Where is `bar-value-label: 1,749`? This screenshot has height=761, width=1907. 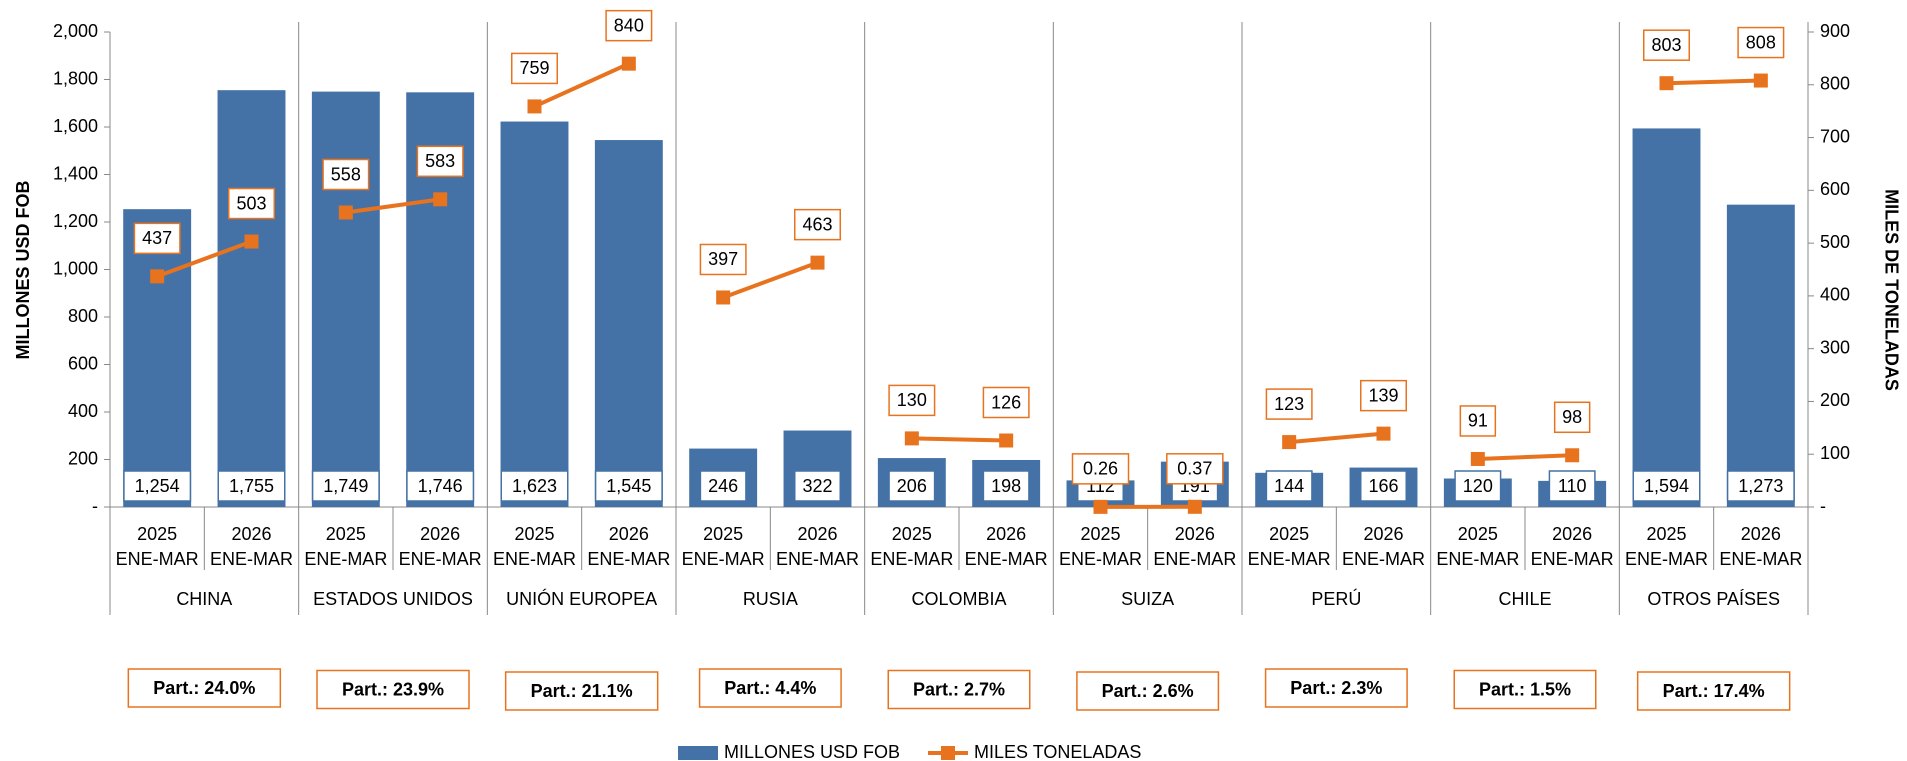
bar-value-label: 1,749 is located at coordinates (345, 486).